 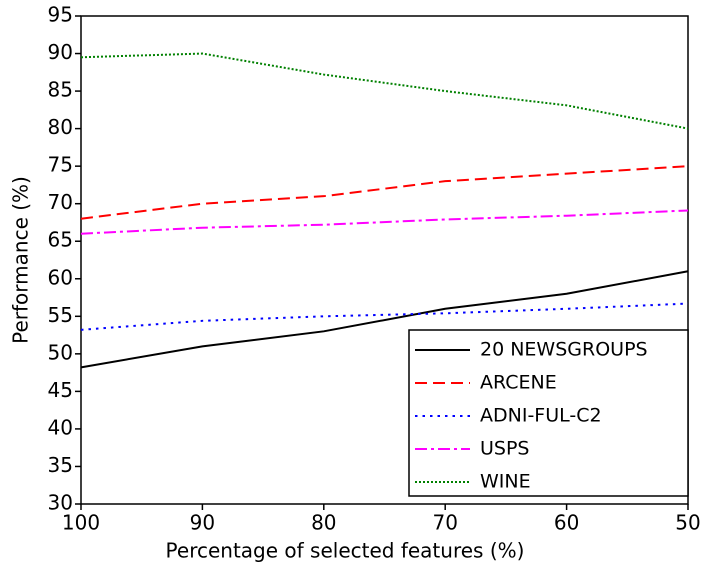 I want to click on x-tick-label: 90, so click(x=202, y=523).